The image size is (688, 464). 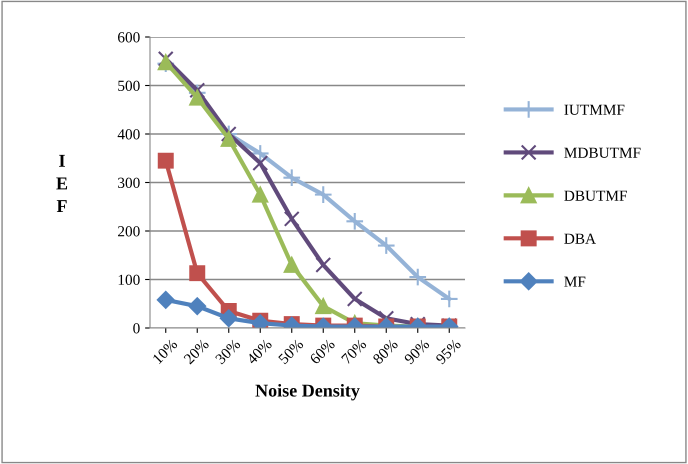 I want to click on legend-label: MDBUTMF, so click(x=602, y=153).